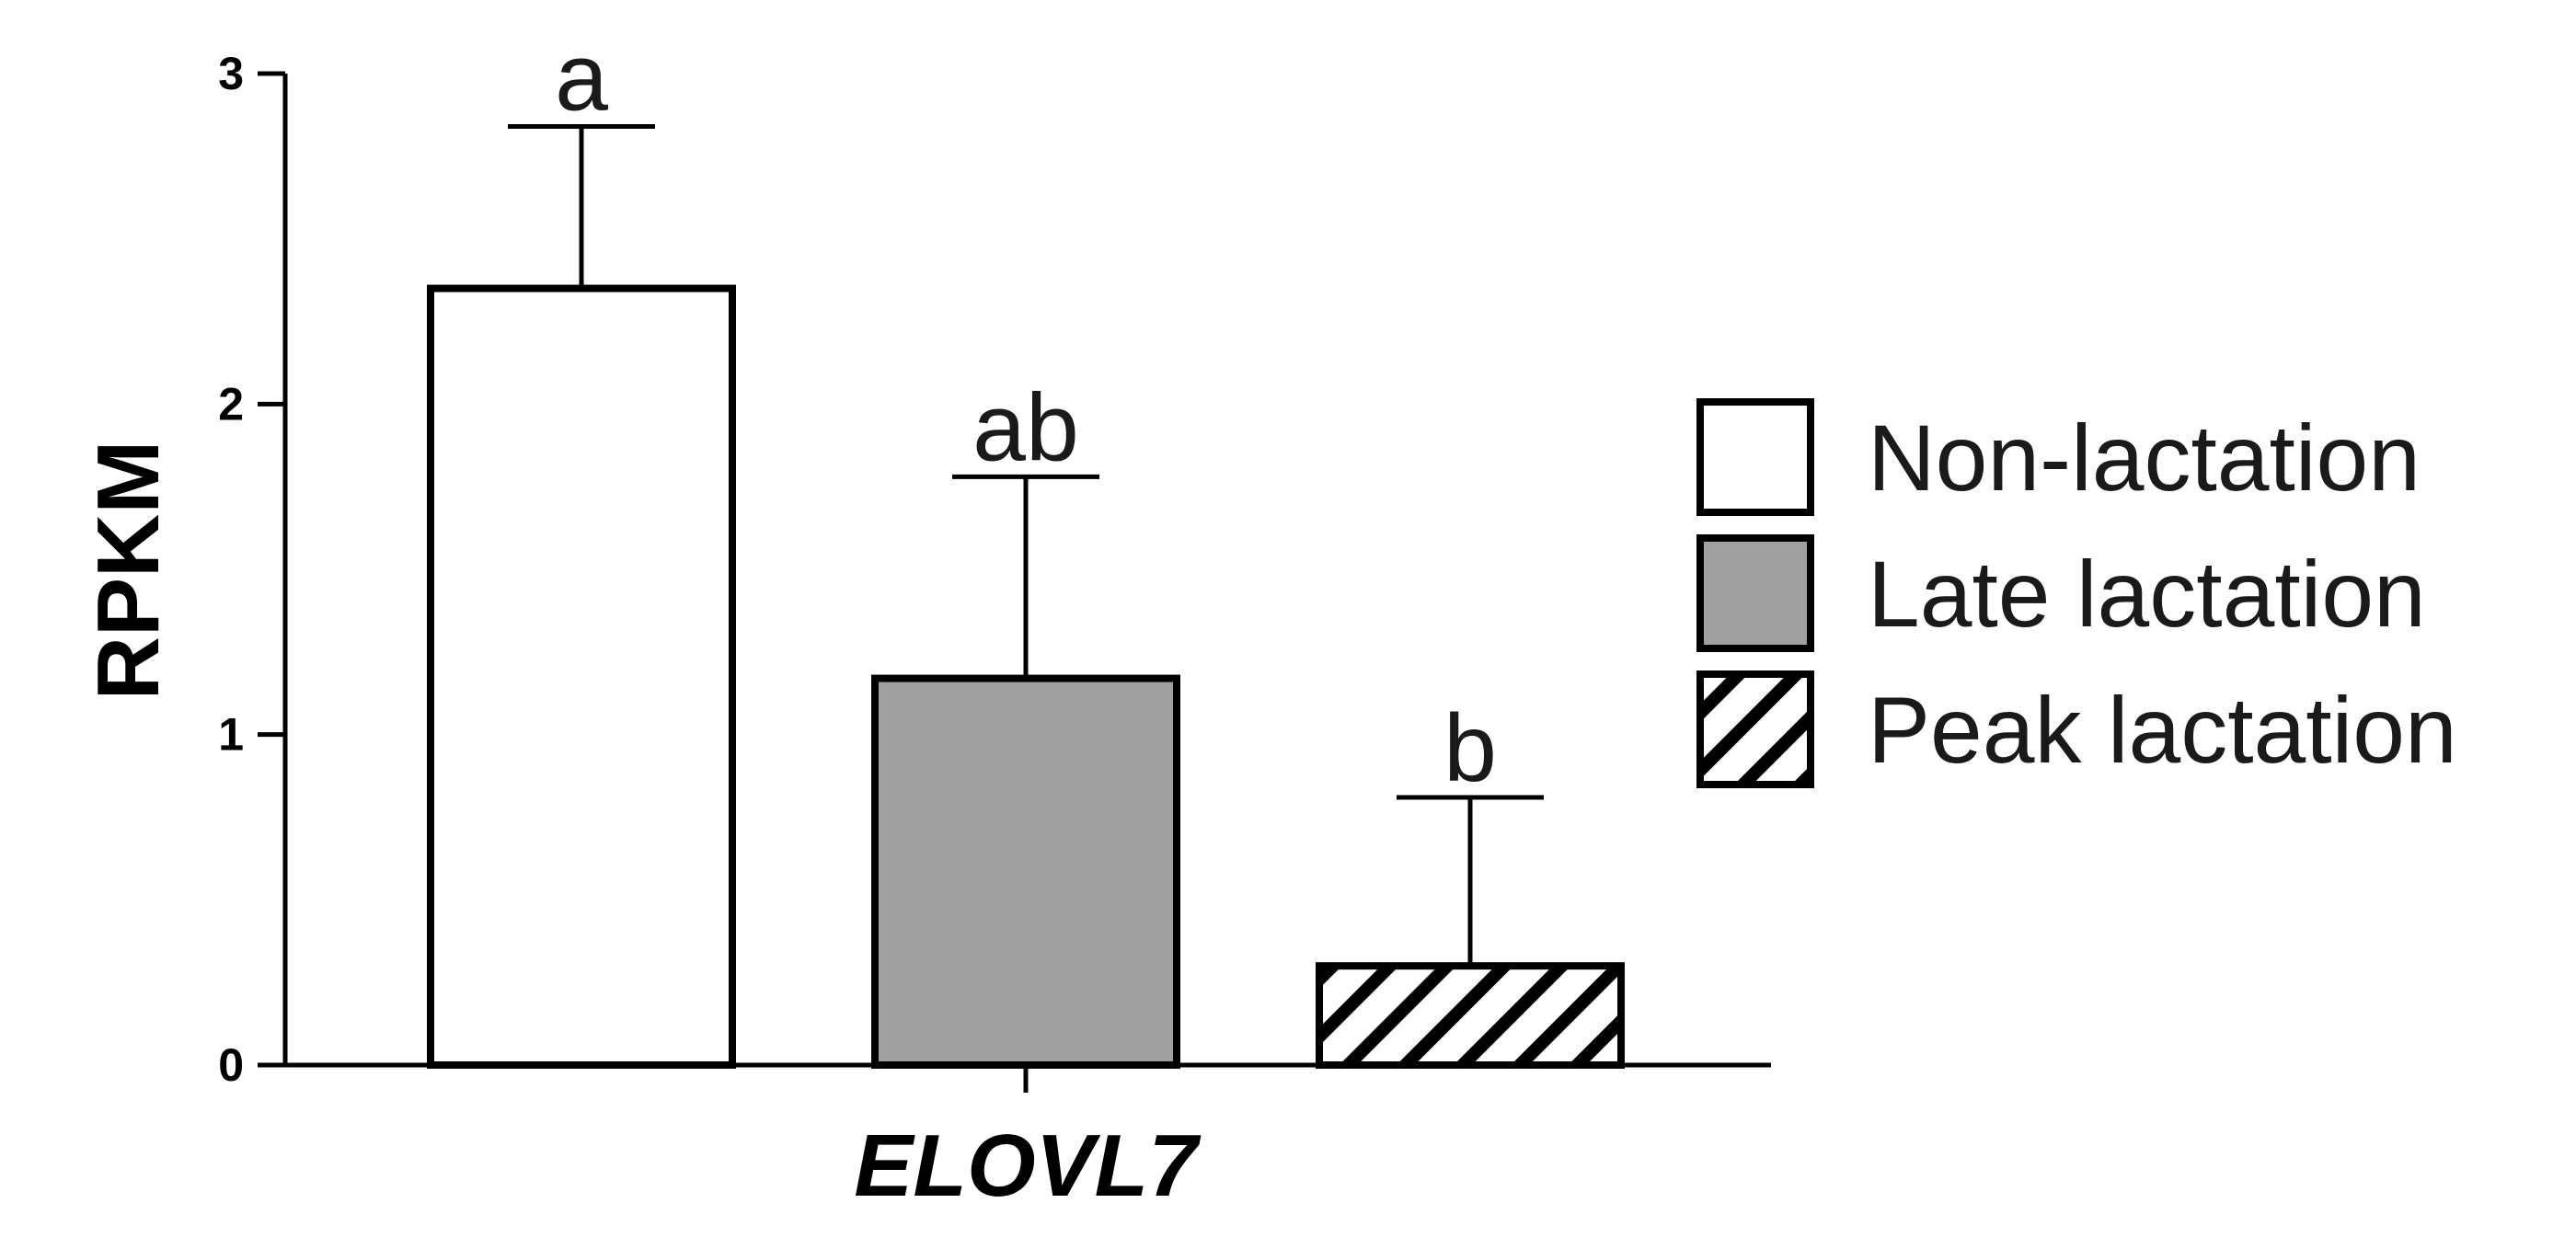 Image resolution: width=2576 pixels, height=1249 pixels. I want to click on y-tick-label: 0, so click(231, 1065).